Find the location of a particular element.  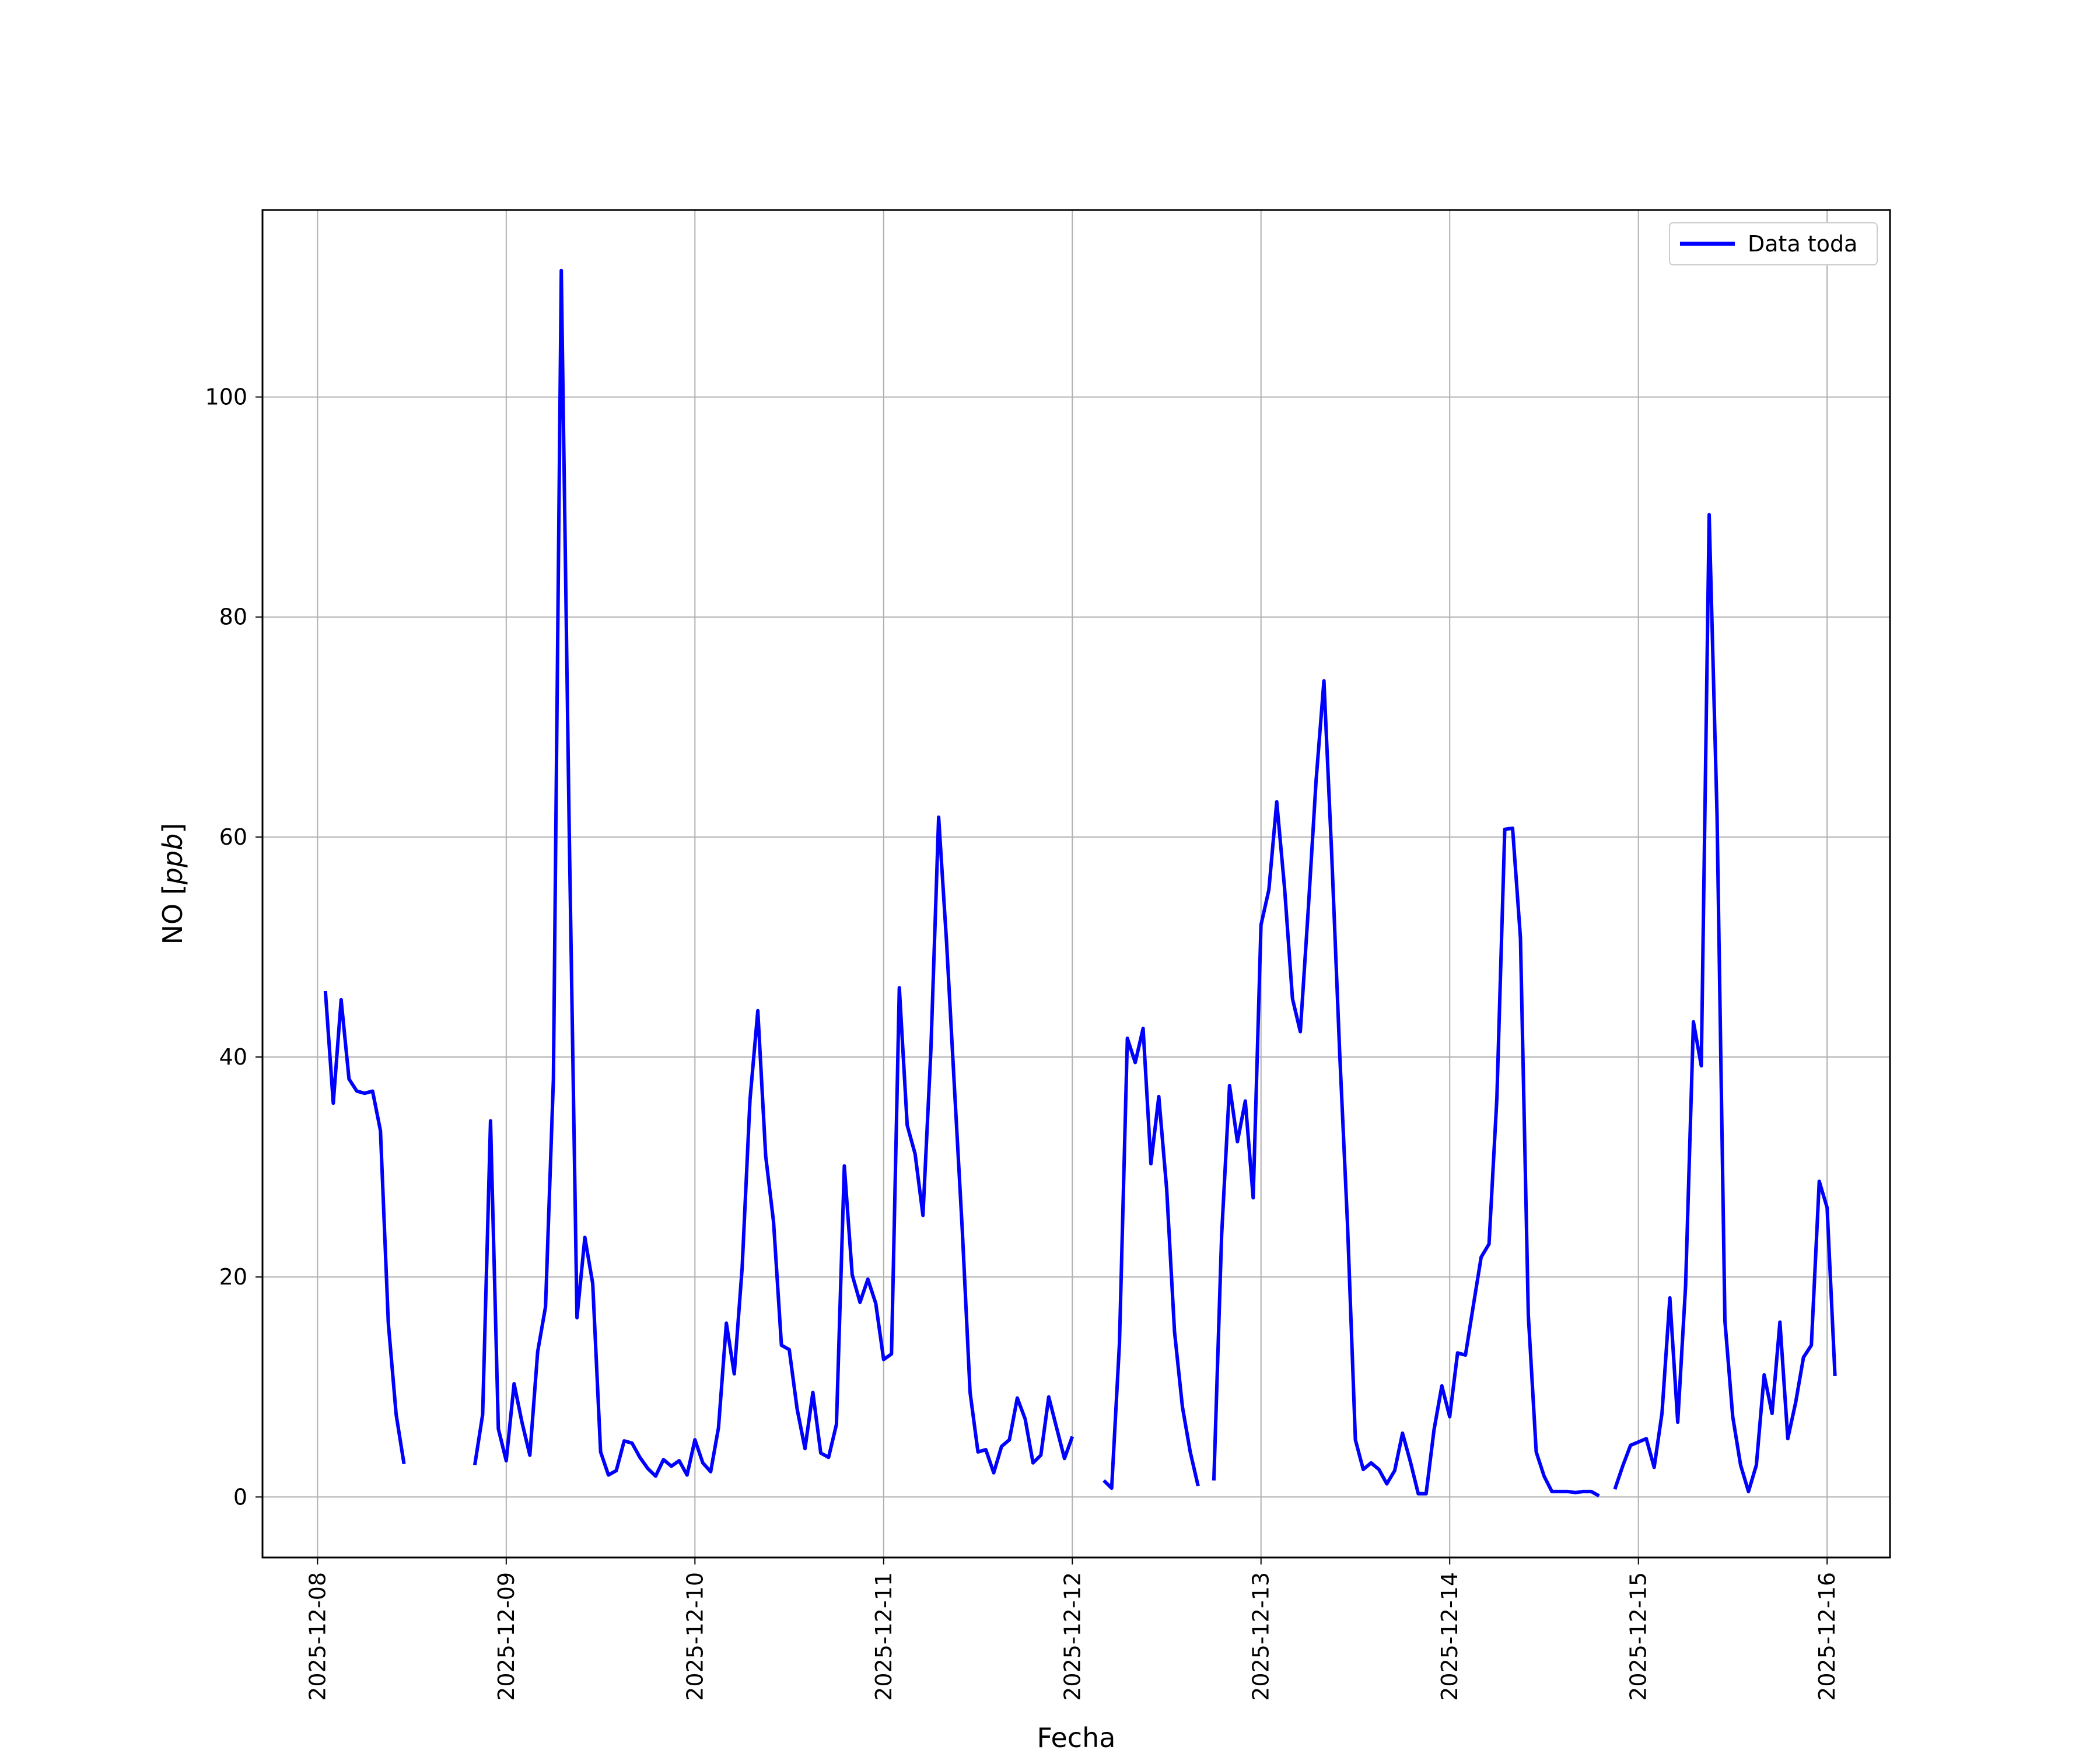

y-tick-label: 20 is located at coordinates (233, 1277).